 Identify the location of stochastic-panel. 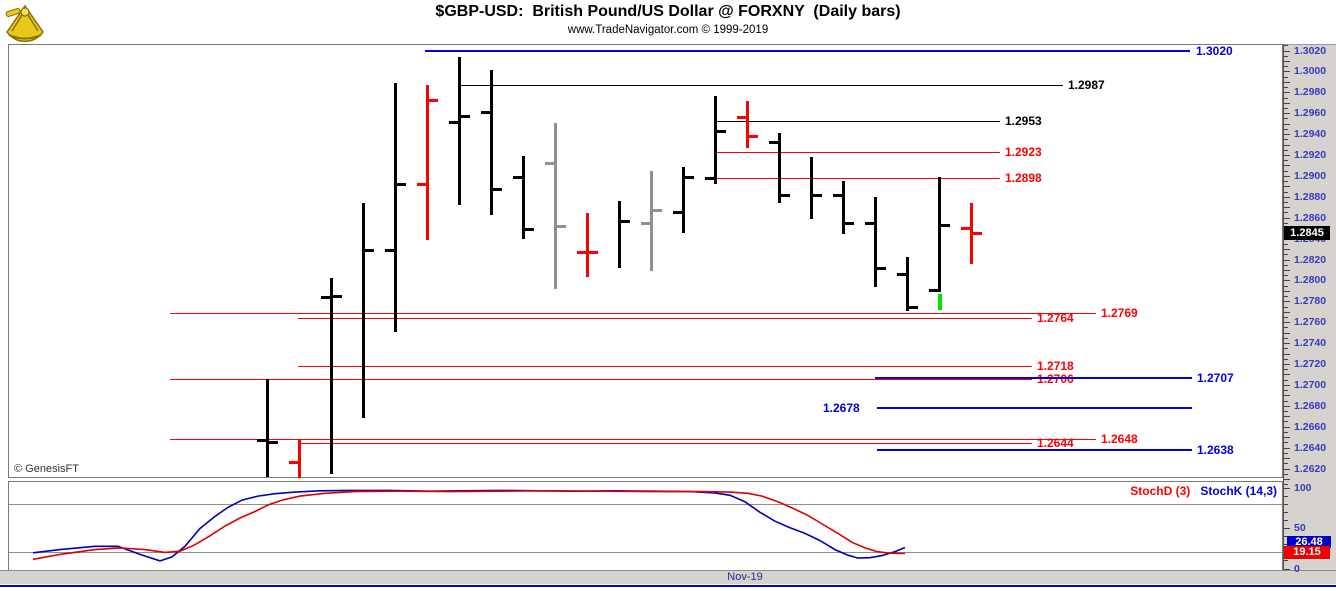
(645, 527).